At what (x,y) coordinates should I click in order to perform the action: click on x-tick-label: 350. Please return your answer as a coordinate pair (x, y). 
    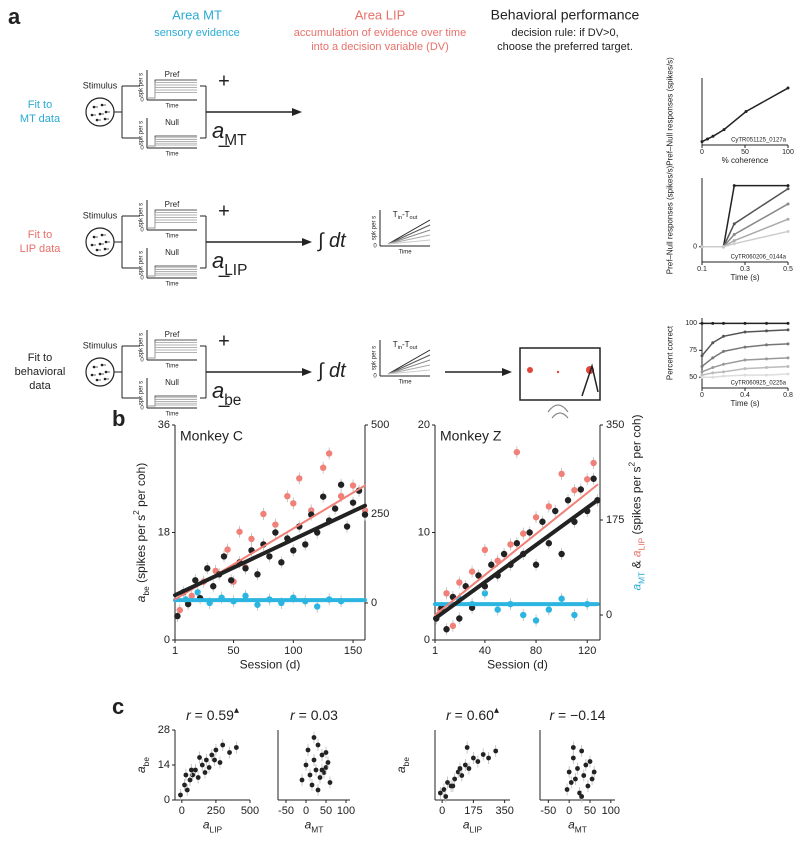
    Looking at the image, I should click on (504, 811).